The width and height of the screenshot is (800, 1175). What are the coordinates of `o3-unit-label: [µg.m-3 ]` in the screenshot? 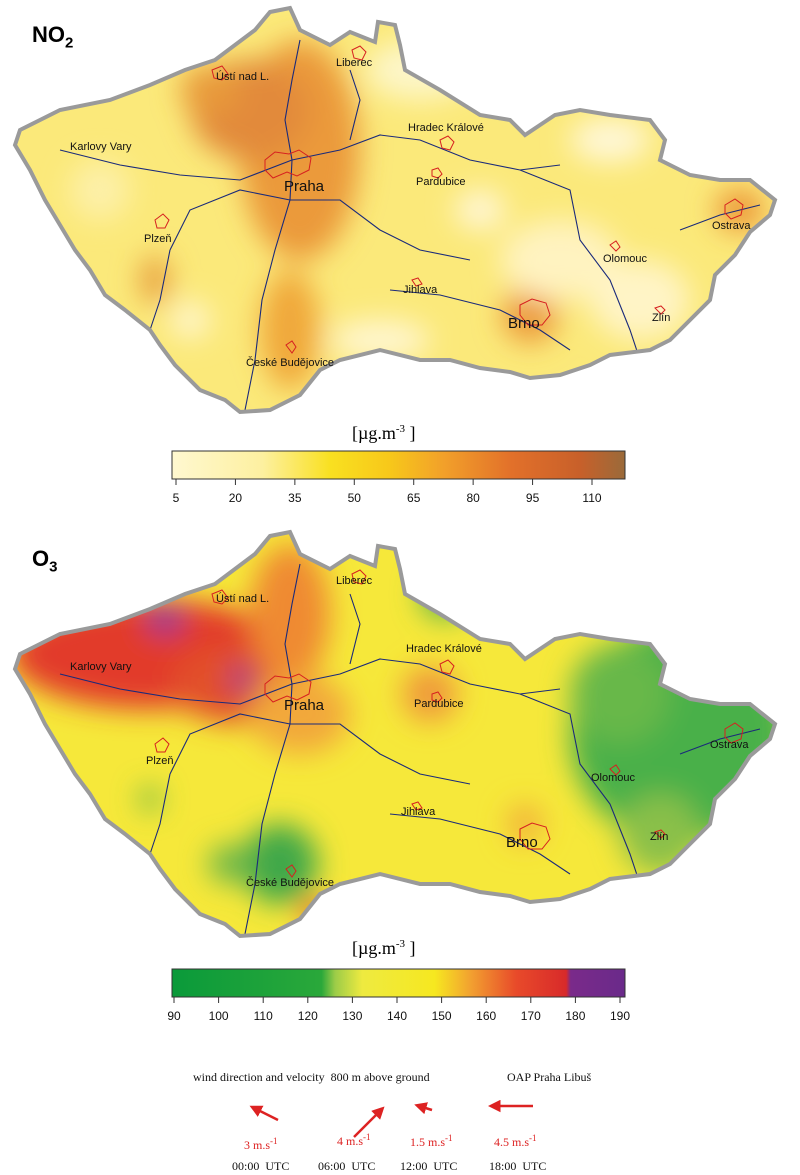 It's located at (384, 948).